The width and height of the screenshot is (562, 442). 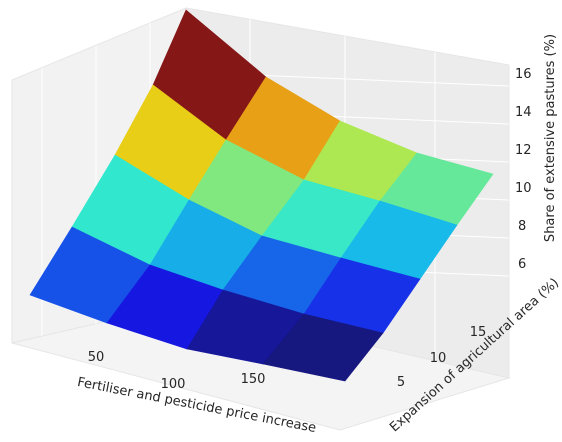 I want to click on x-tick-label: 100, so click(x=173, y=384).